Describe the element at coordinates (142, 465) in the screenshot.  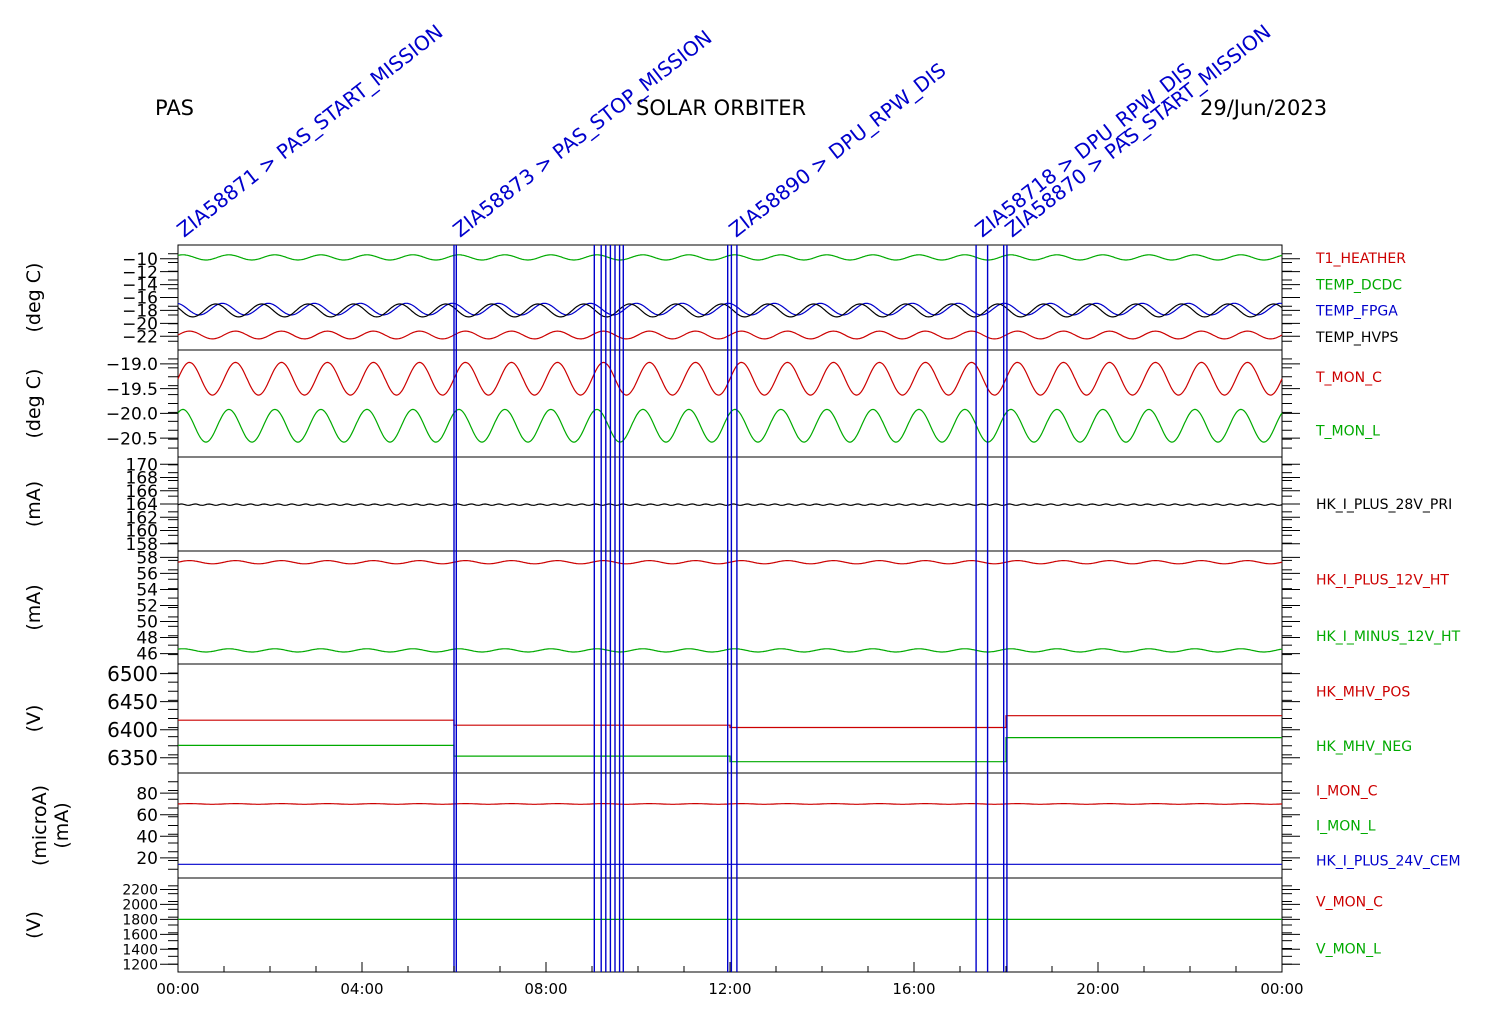
I see `y-tick-label: 170` at that location.